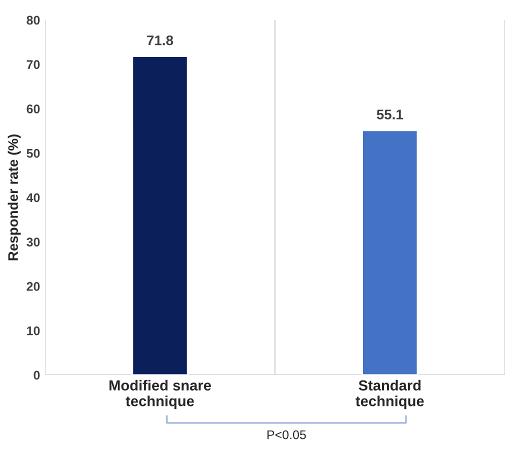 The width and height of the screenshot is (512, 454). I want to click on data-label: 55.1, so click(390, 115).